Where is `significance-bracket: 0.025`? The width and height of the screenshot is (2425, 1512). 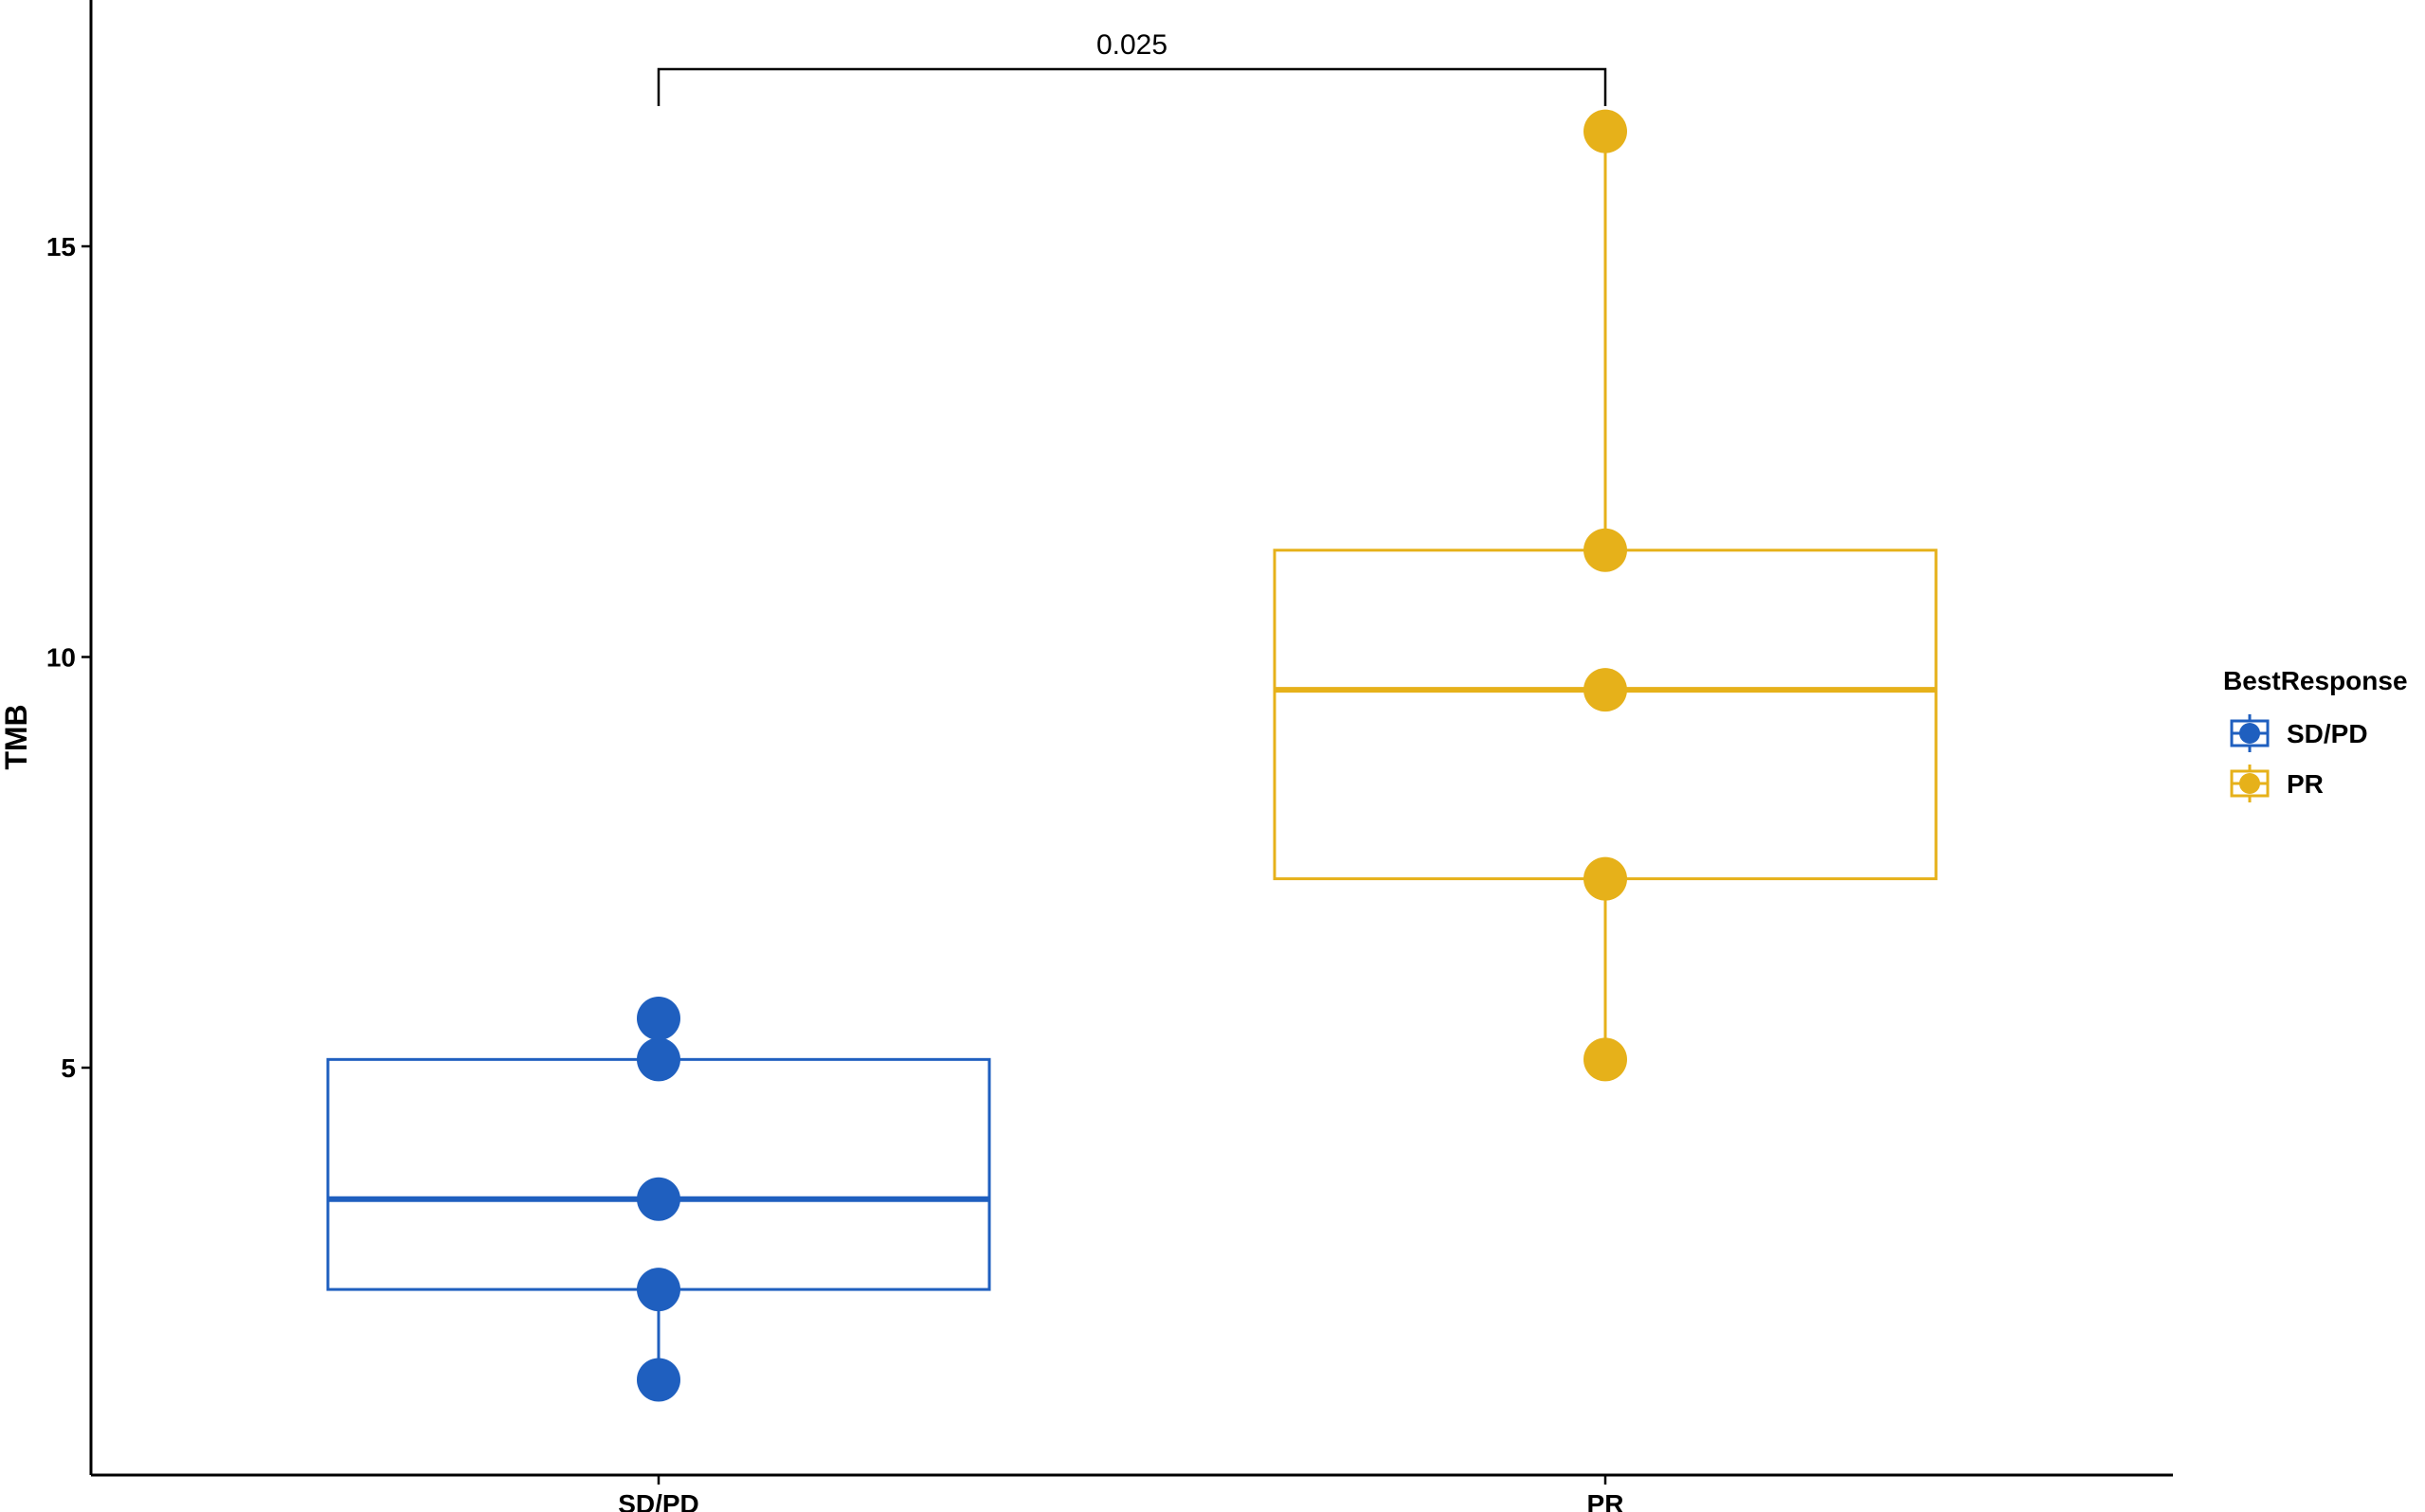
significance-bracket: 0.025 is located at coordinates (1132, 67).